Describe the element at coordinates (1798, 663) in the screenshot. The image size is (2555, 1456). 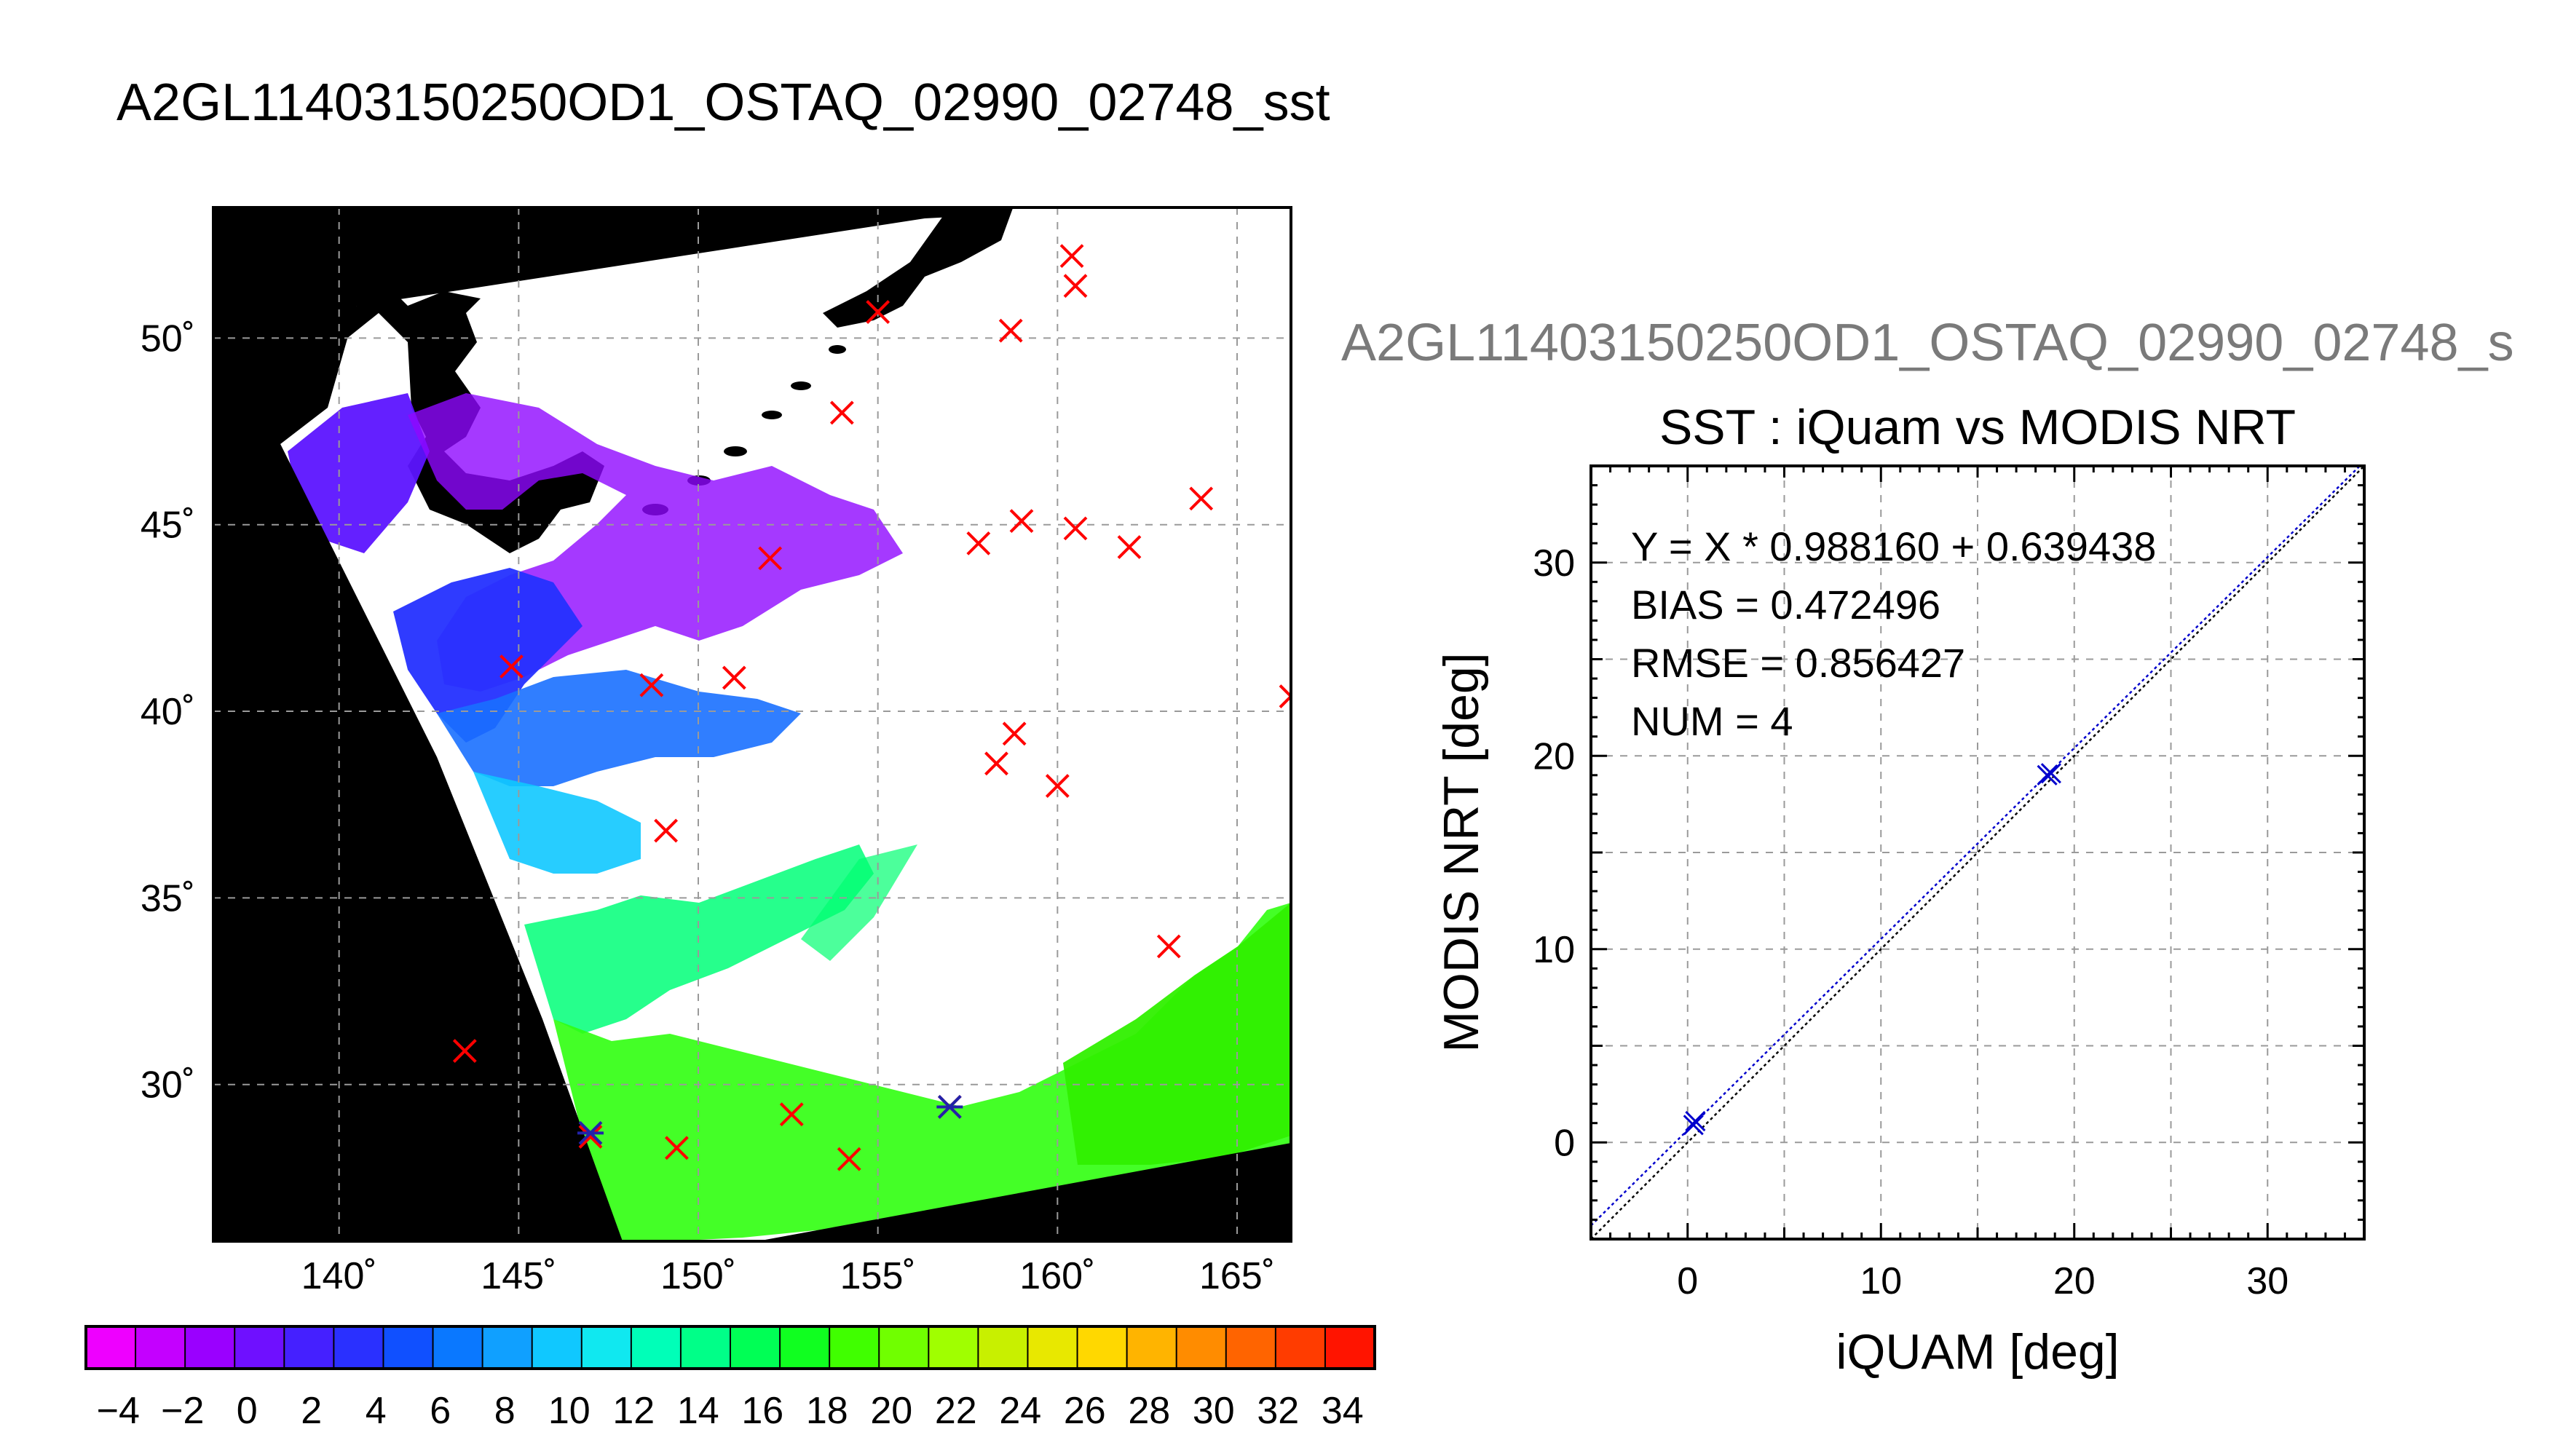
I see `scatter-annotation: RMSE = 0.856427` at that location.